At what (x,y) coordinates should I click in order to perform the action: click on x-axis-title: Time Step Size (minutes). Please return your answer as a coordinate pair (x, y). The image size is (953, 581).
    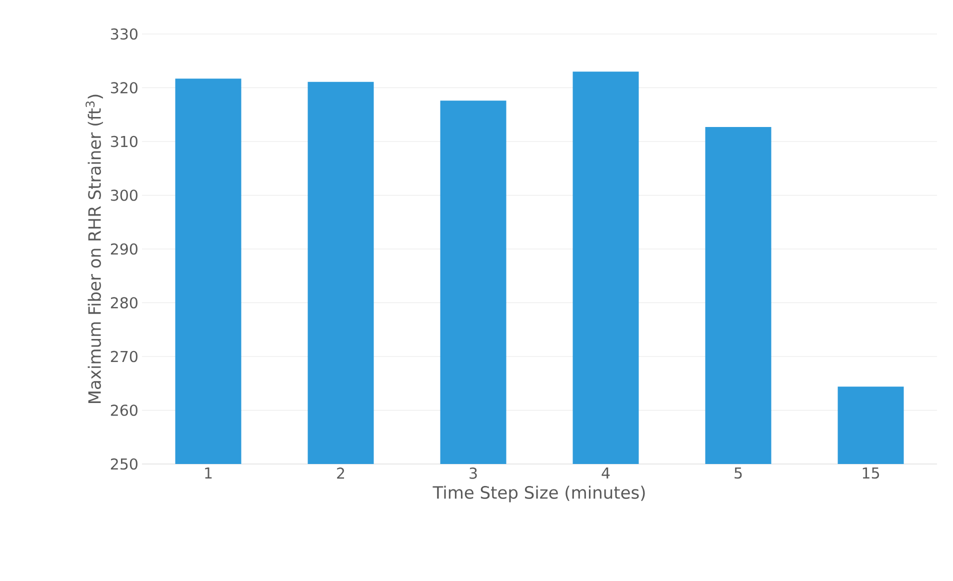
    Looking at the image, I should click on (538, 494).